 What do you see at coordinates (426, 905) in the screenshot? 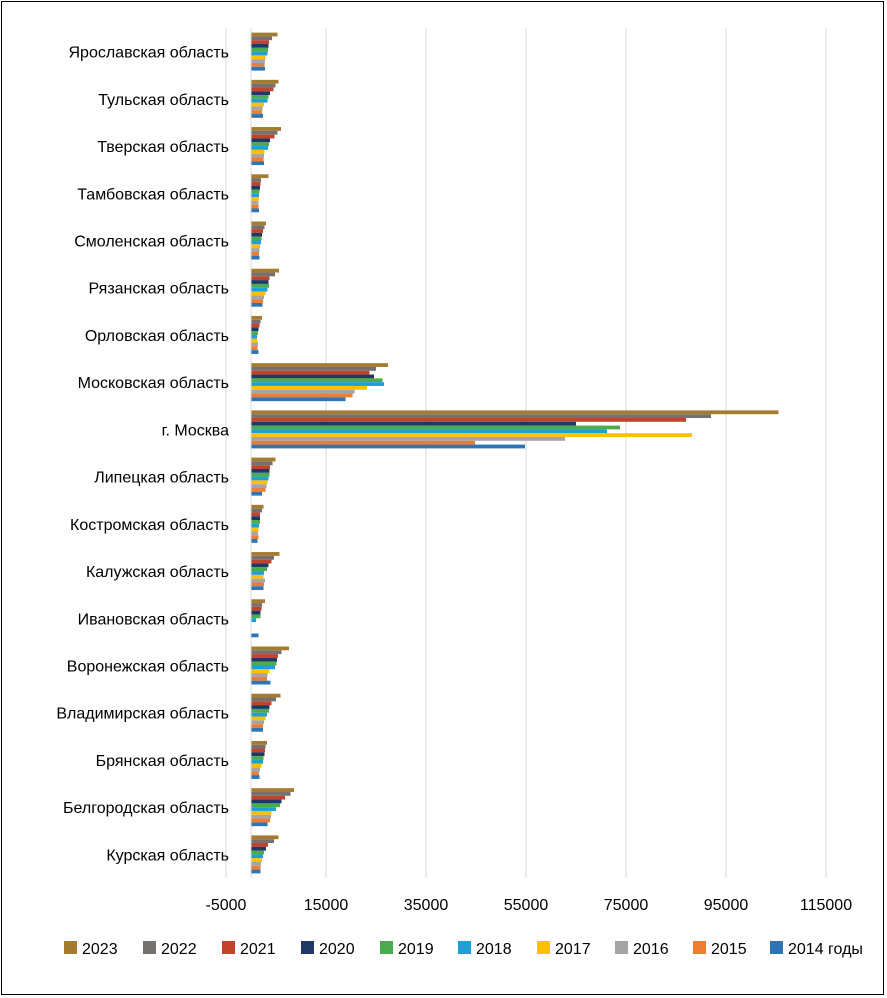
I see `x-tick-label: 35000` at bounding box center [426, 905].